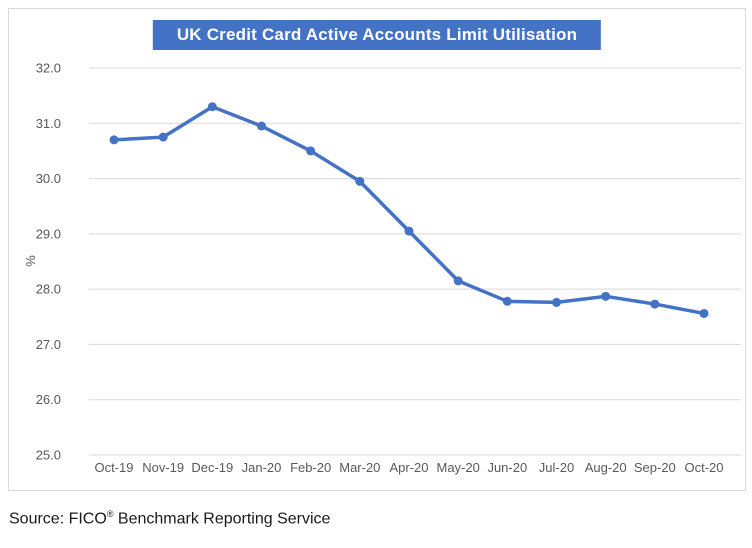 The width and height of the screenshot is (752, 548). Describe the element at coordinates (507, 467) in the screenshot. I see `x-tick-label: Jun-20` at that location.